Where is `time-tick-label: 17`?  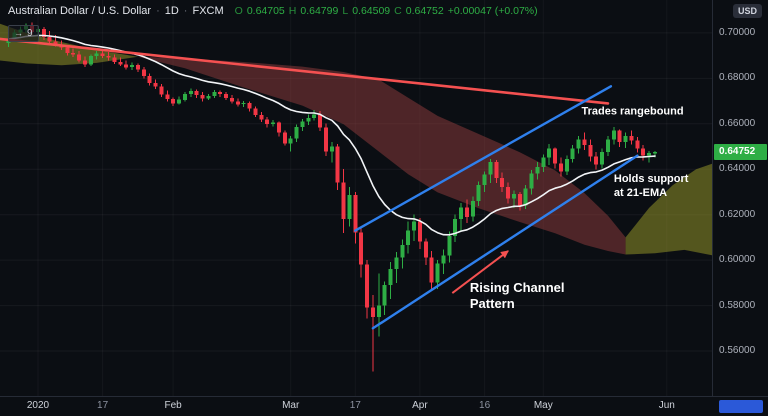
time-tick-label: 17 is located at coordinates (355, 405).